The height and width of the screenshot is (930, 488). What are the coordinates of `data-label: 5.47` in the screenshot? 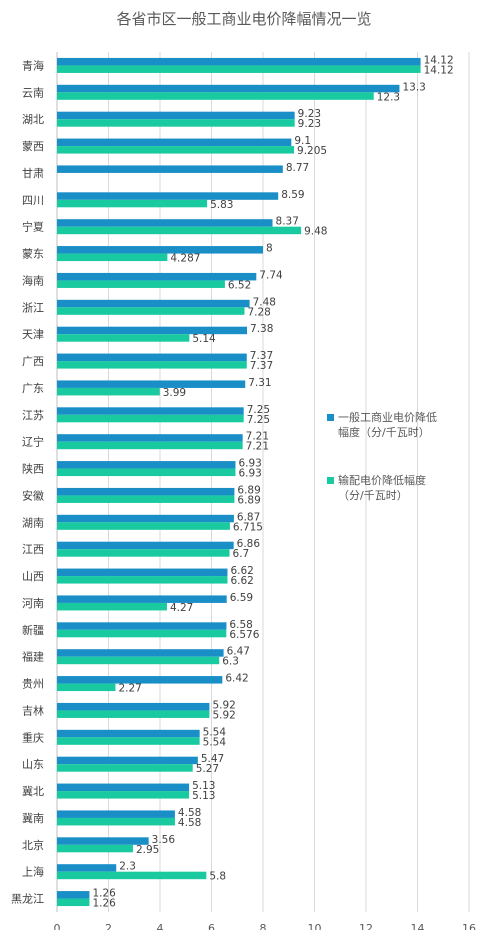 It's located at (212, 759).